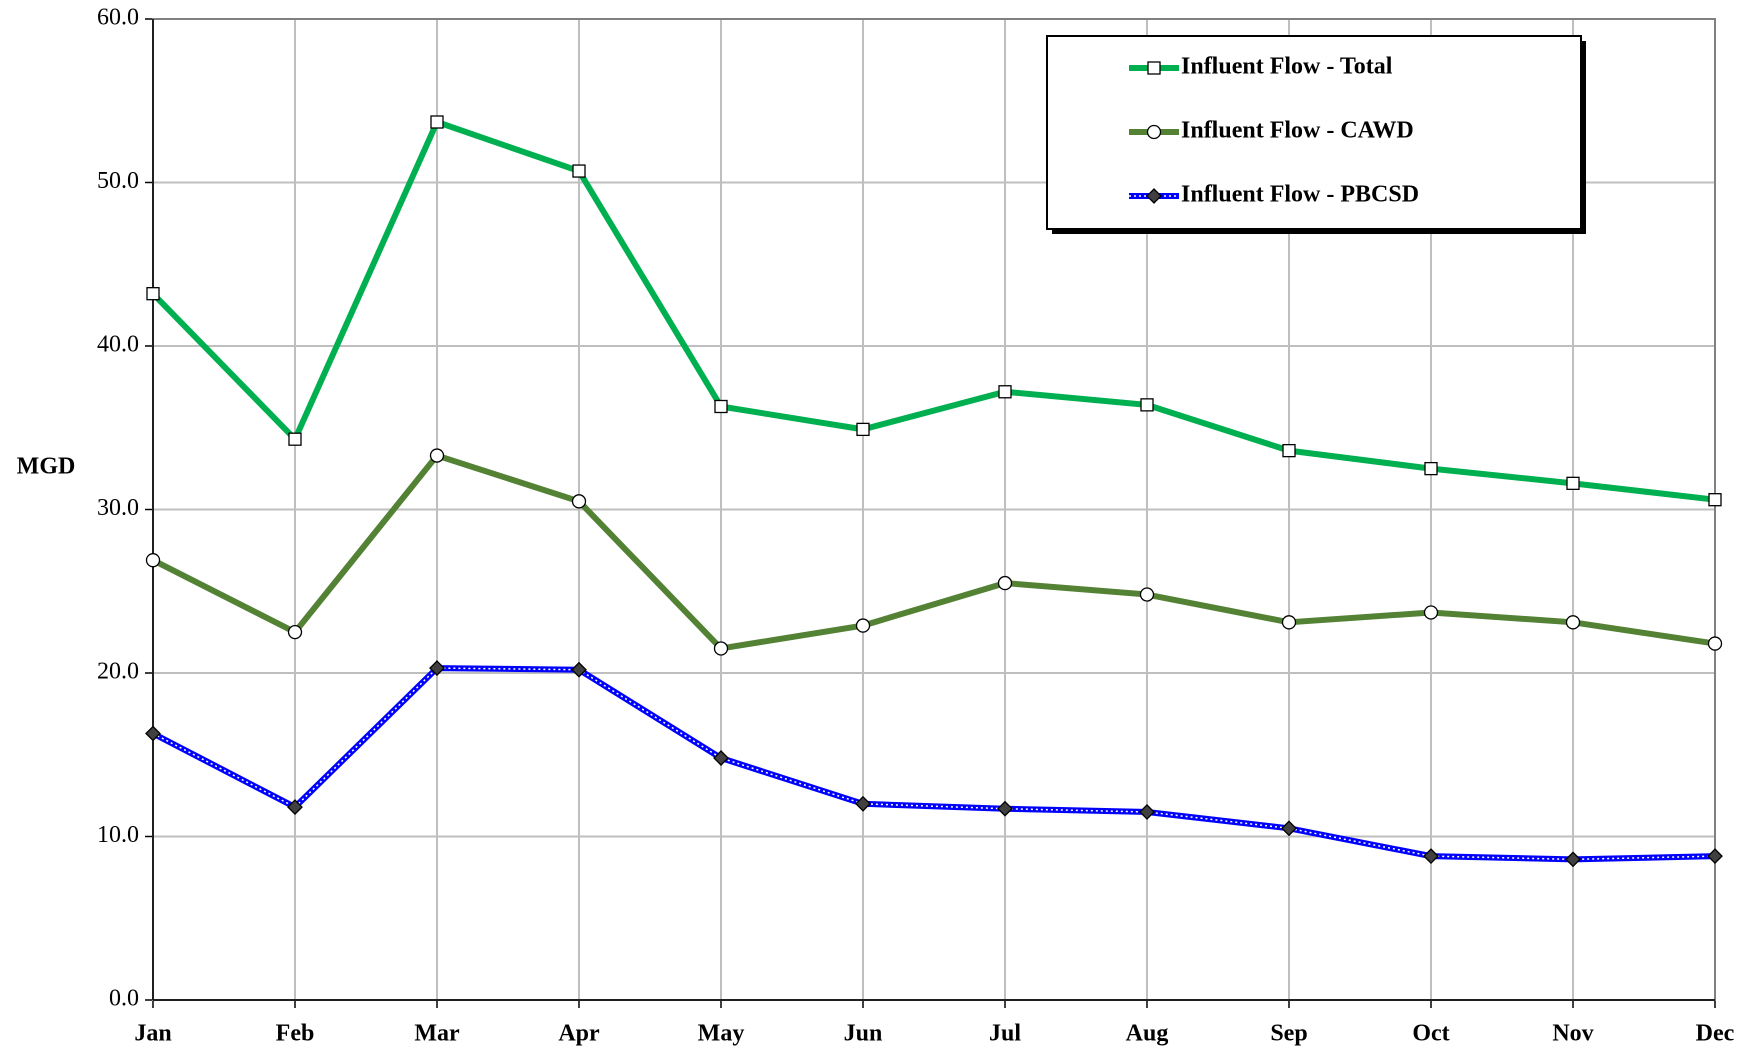 This screenshot has width=1750, height=1055. What do you see at coordinates (863, 1034) in the screenshot?
I see `x-tick-label: Jun` at bounding box center [863, 1034].